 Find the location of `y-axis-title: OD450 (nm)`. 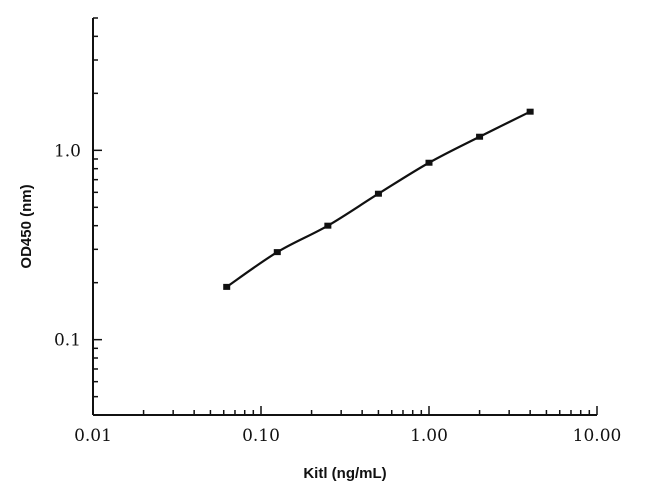

y-axis-title: OD450 (nm) is located at coordinates (26, 226).